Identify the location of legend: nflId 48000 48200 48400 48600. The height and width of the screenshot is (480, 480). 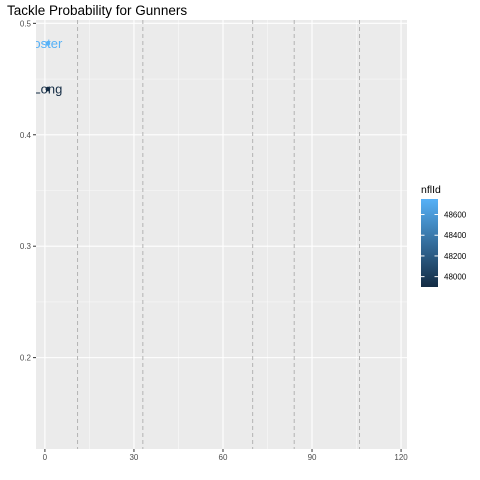
(444, 235).